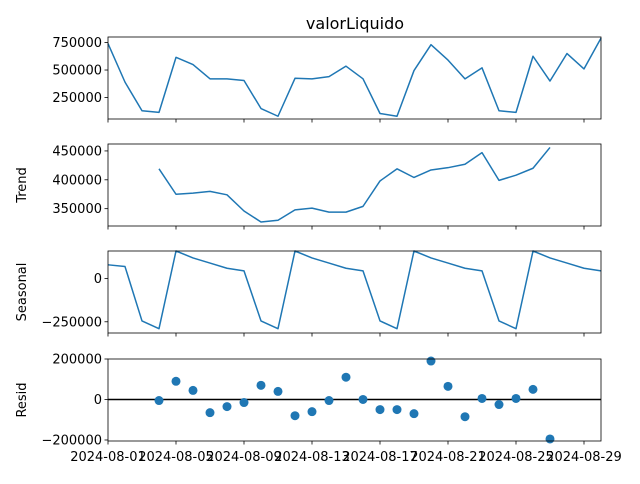  What do you see at coordinates (244, 457) in the screenshot?
I see `x-tick-label: 2024-08-09` at bounding box center [244, 457].